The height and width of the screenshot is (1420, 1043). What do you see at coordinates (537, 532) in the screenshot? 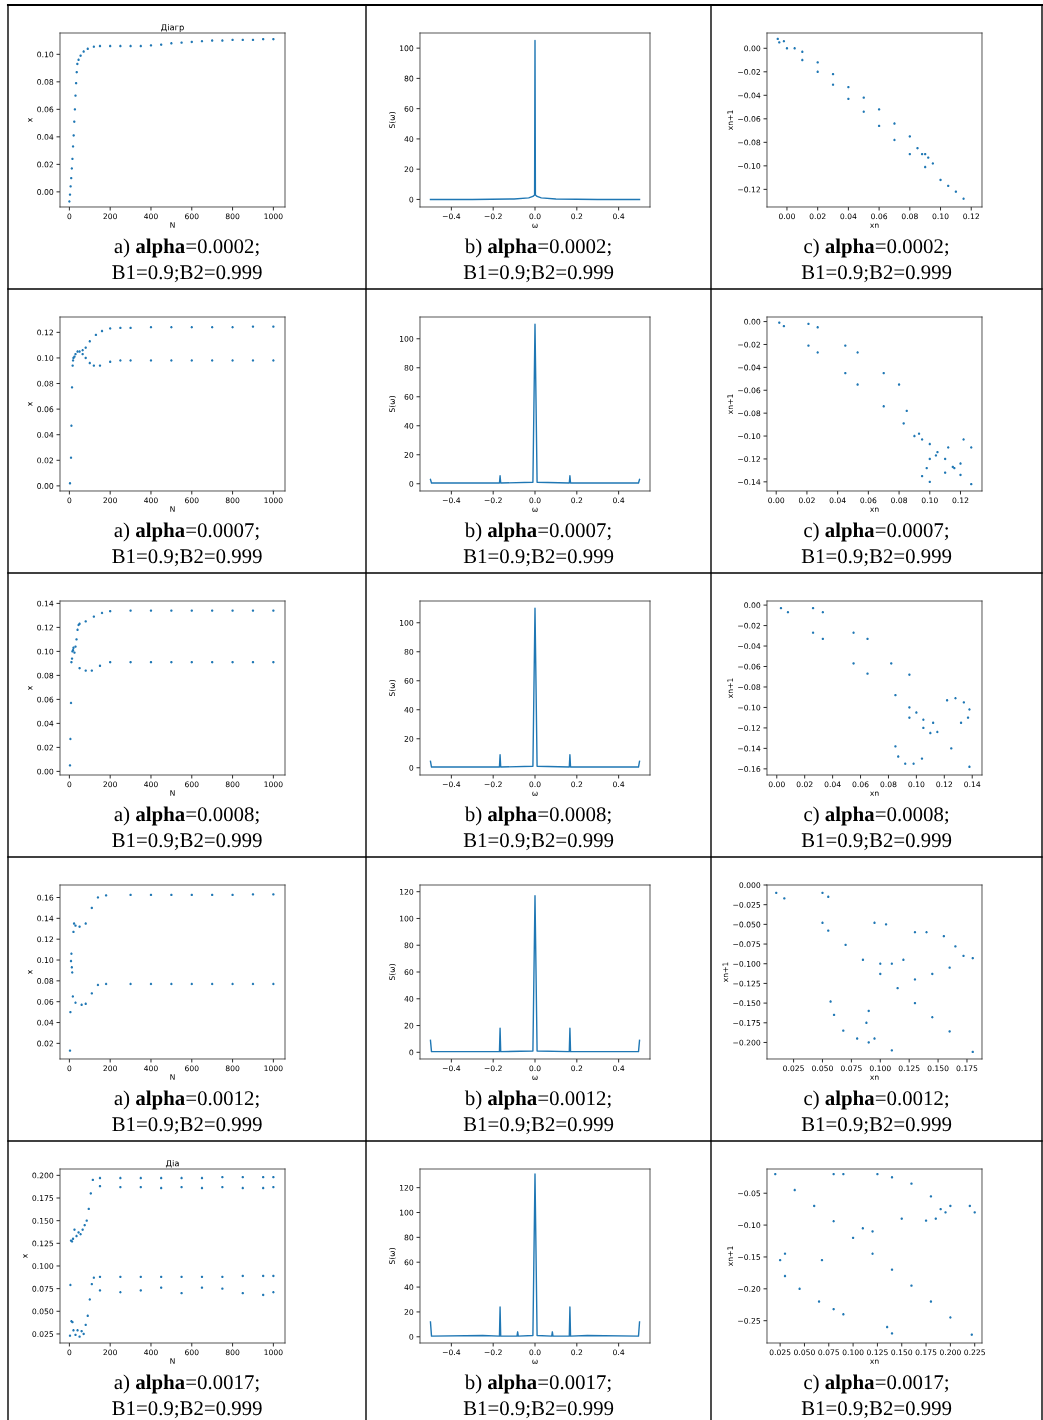
I see `text: b) alpha=0.0007;` at bounding box center [537, 532].